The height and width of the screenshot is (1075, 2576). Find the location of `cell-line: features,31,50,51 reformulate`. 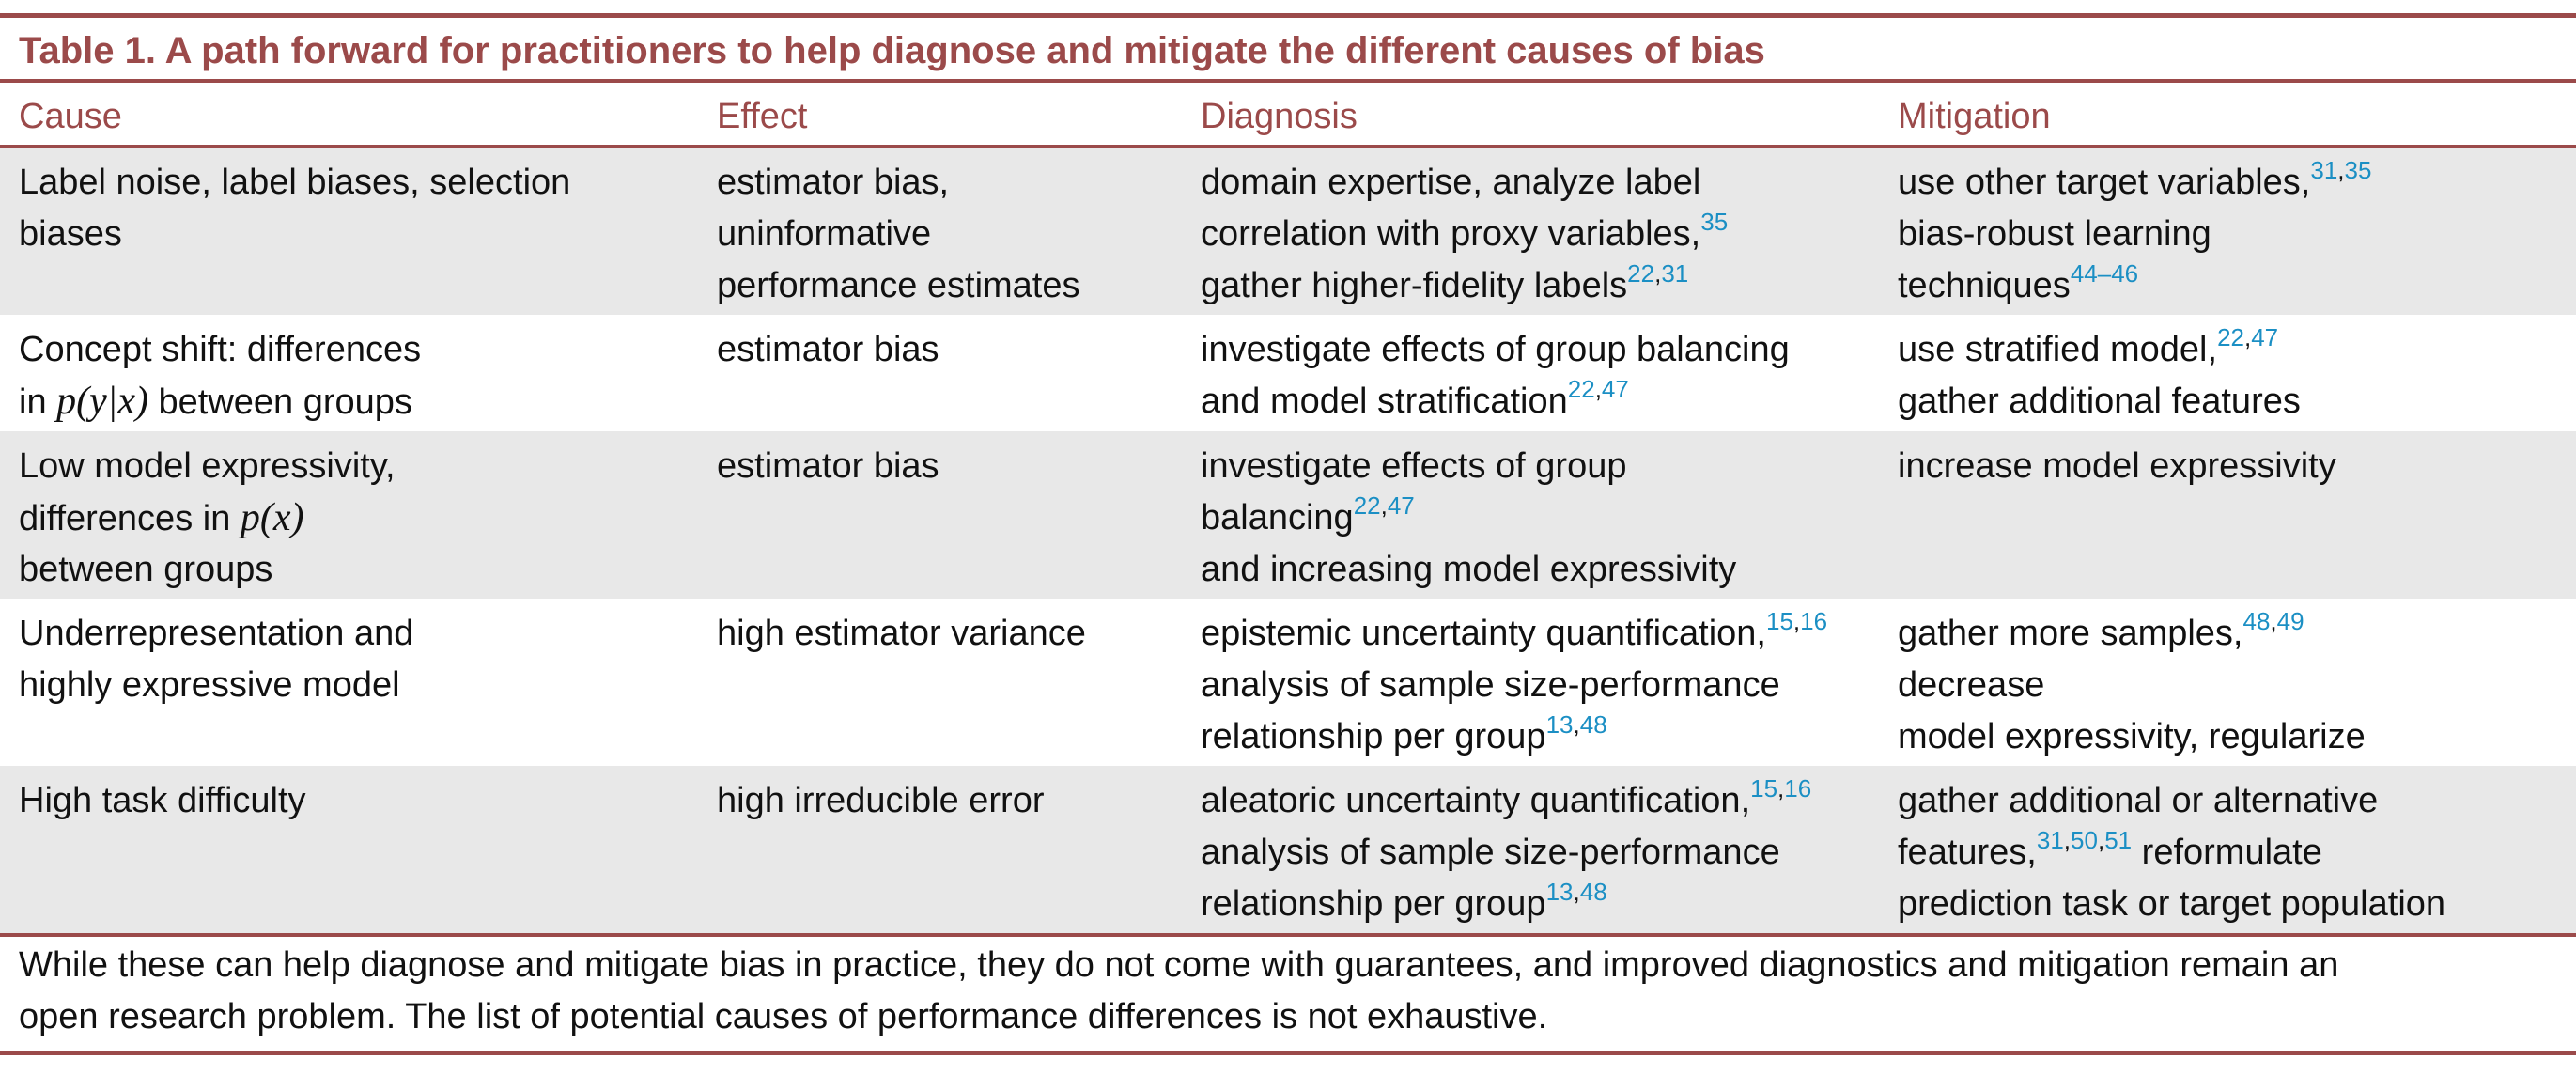

cell-line: features,31,50,51 reformulate is located at coordinates (2110, 849).